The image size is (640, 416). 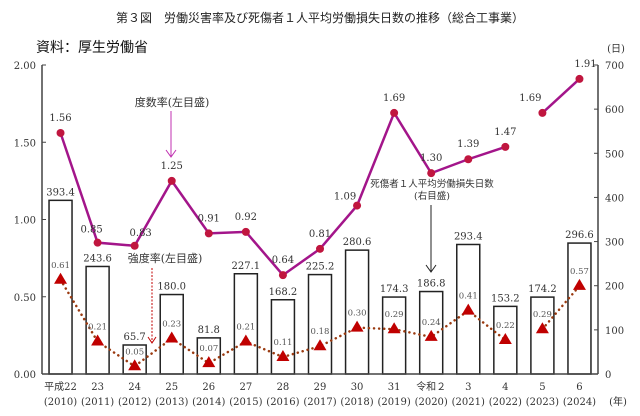 I want to click on x-year-label: (2016), so click(x=282, y=402).